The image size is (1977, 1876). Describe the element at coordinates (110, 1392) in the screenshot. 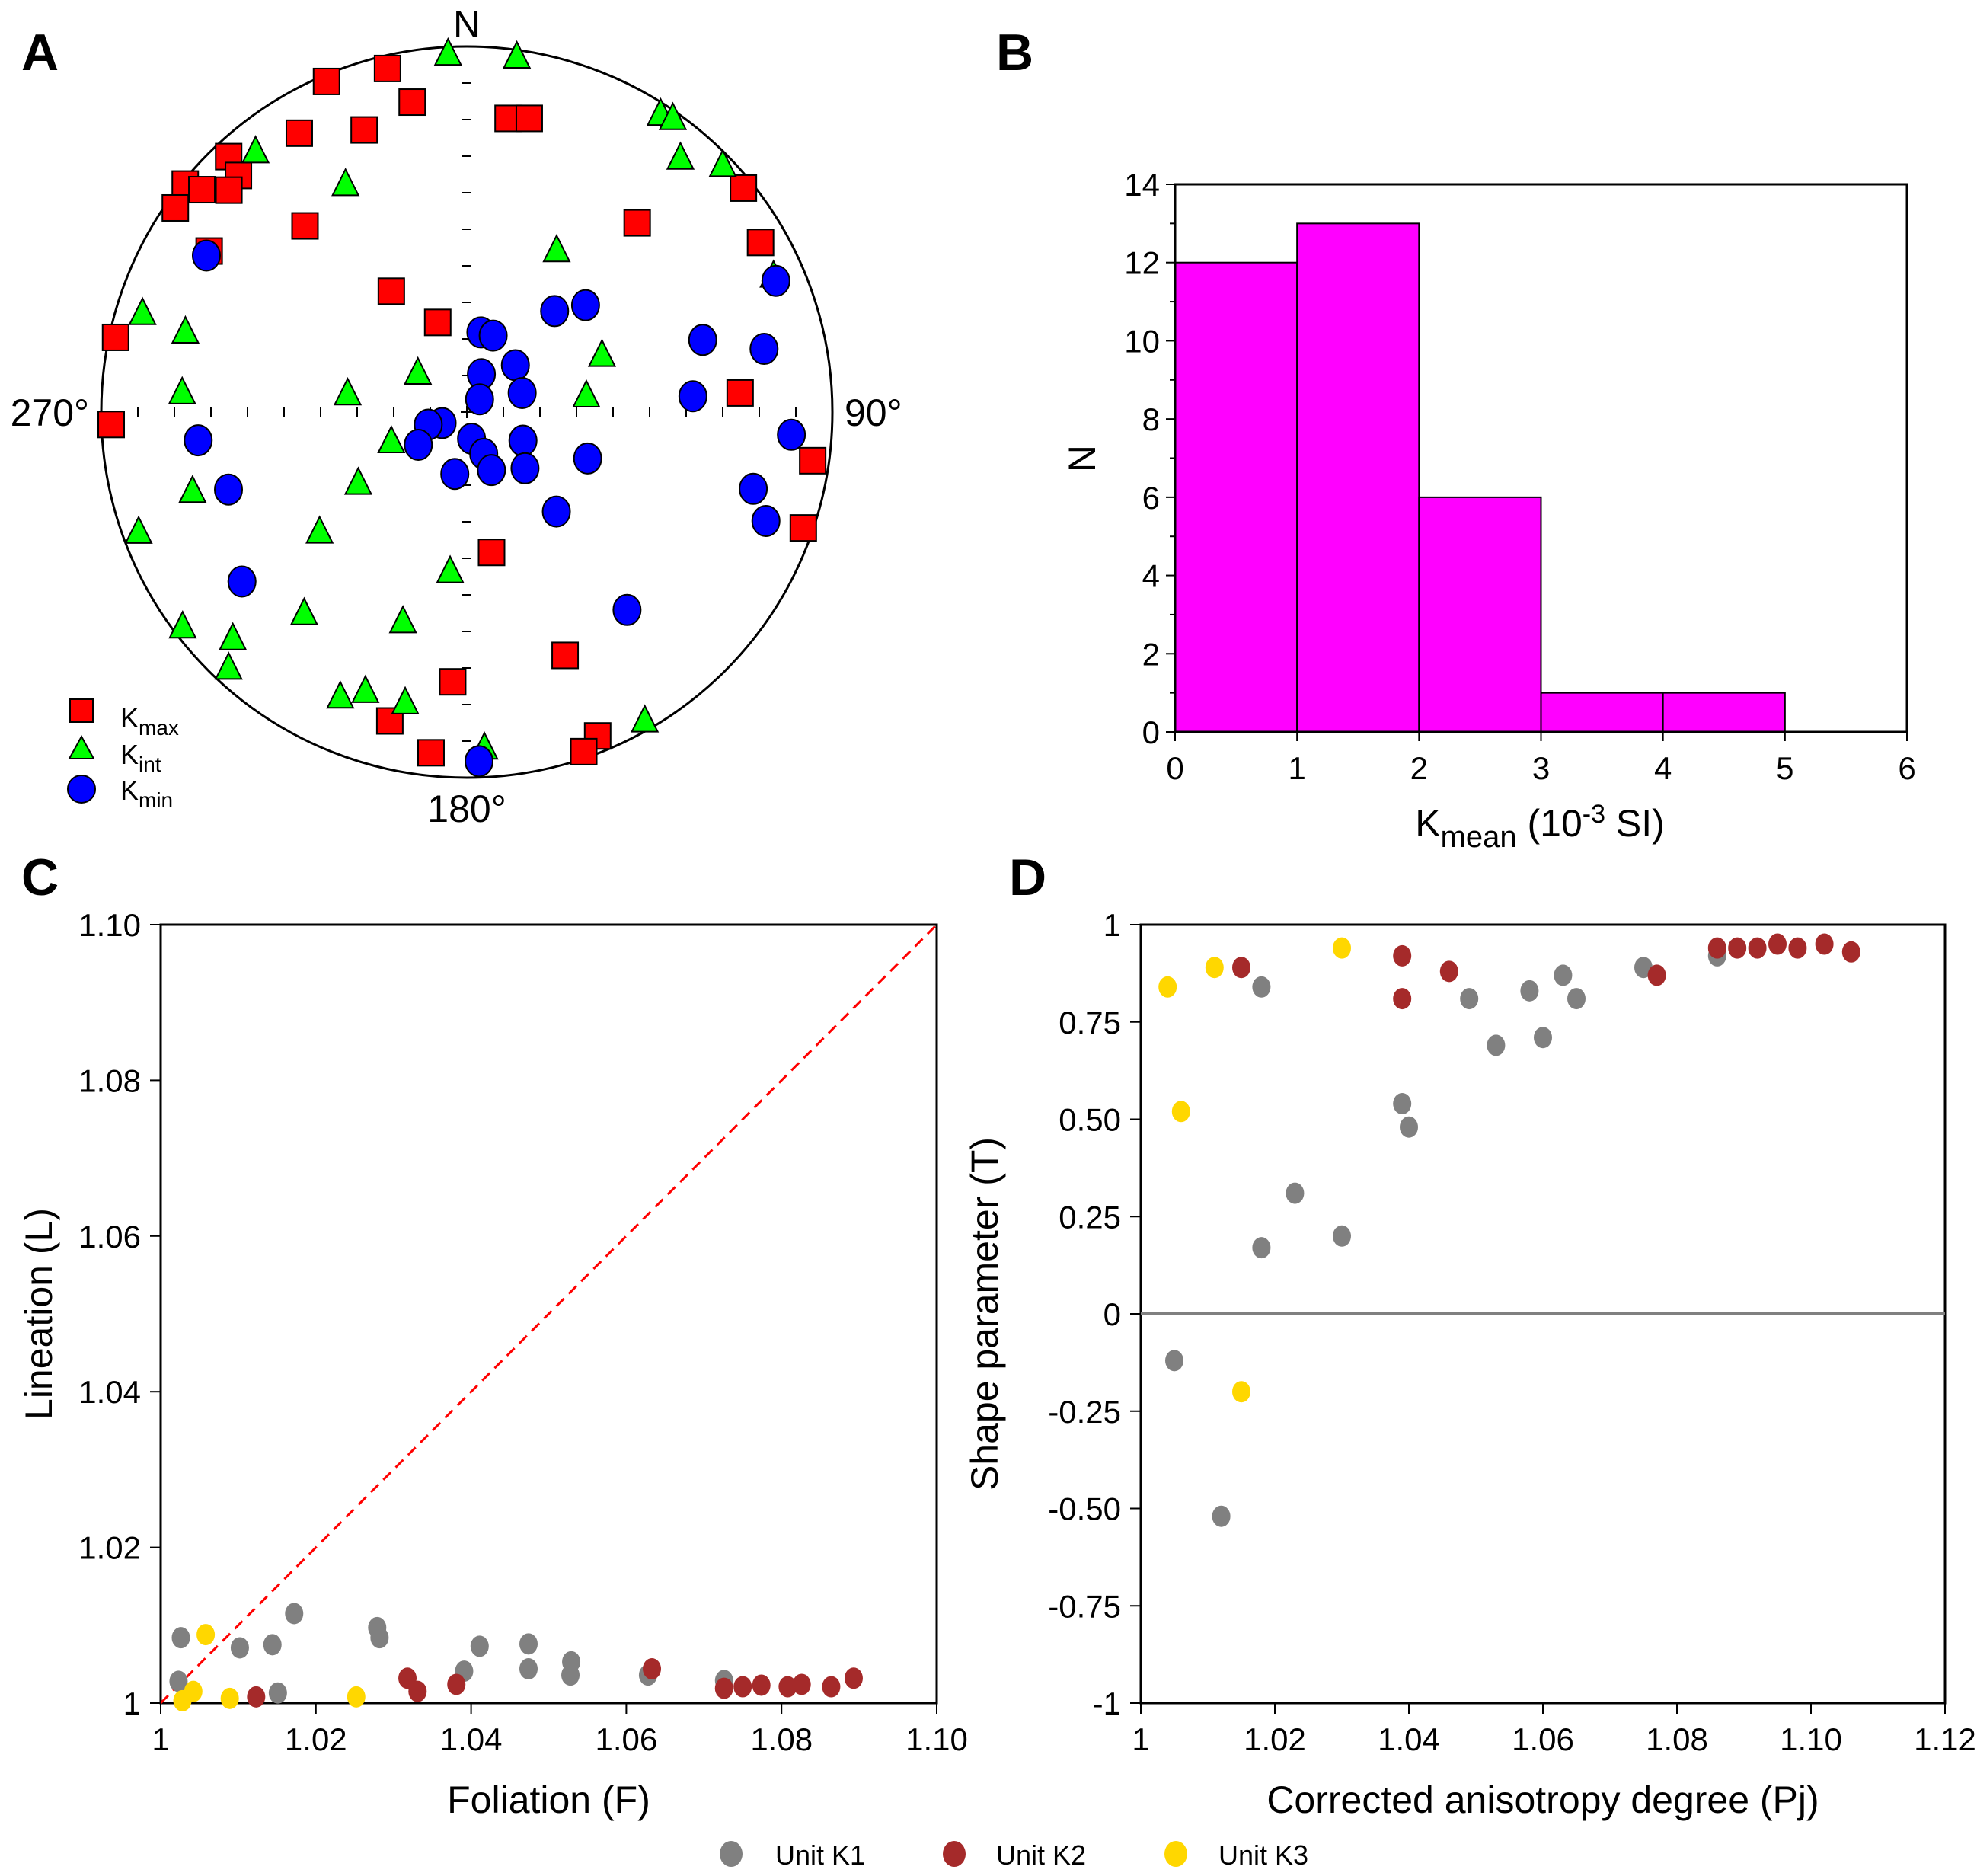

I see `y-tick-label: 1.04` at that location.